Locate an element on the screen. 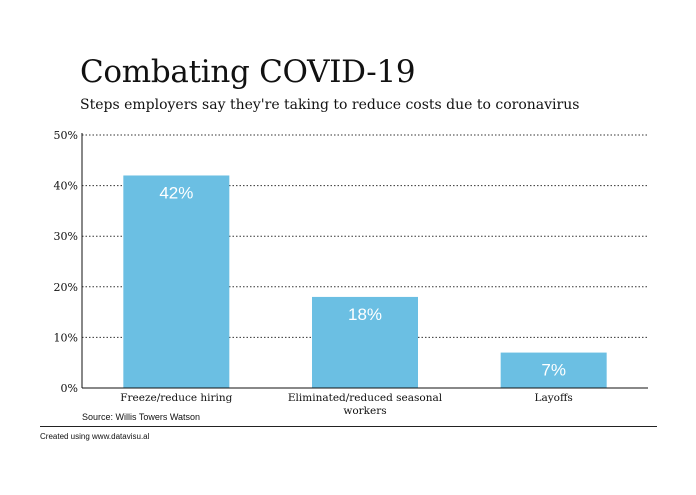 The image size is (696, 495). credit-note: Created using www.datavisu.al is located at coordinates (95, 436).